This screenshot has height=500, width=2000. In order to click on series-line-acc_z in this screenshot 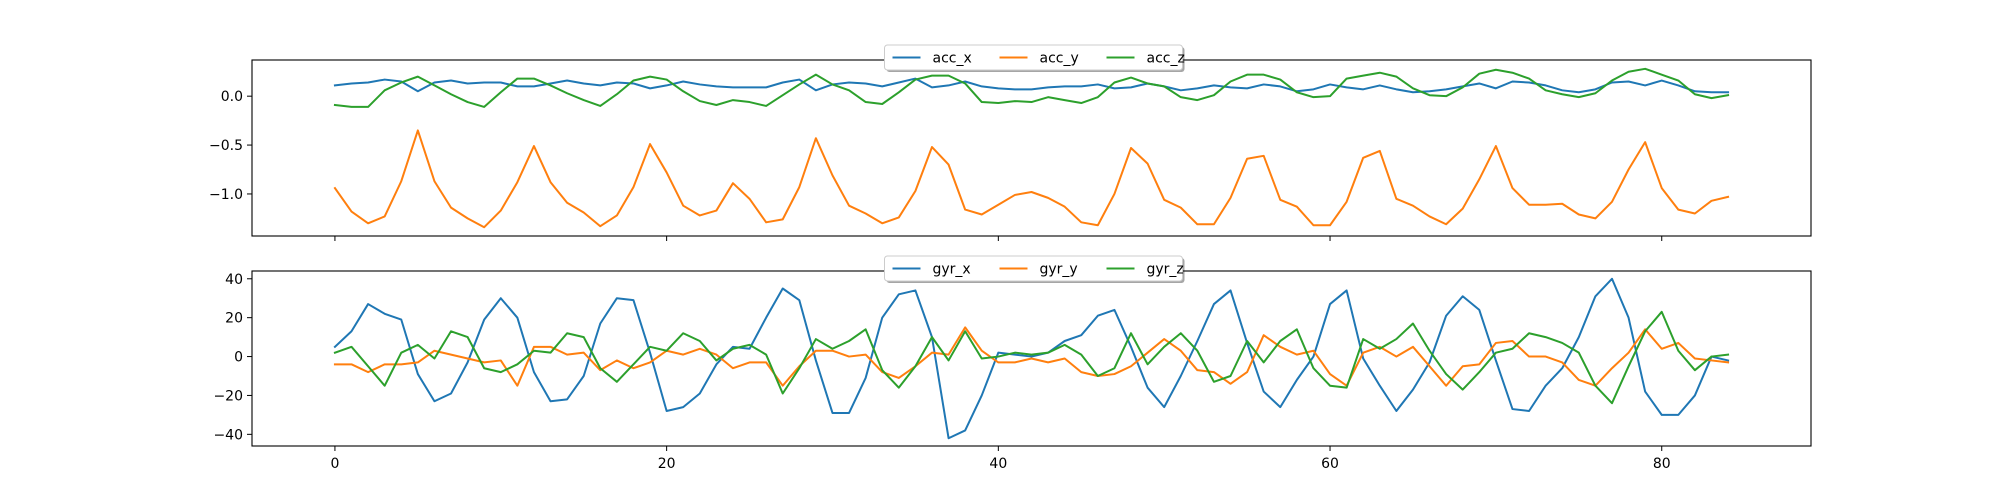, I will do `click(1031, 87)`.